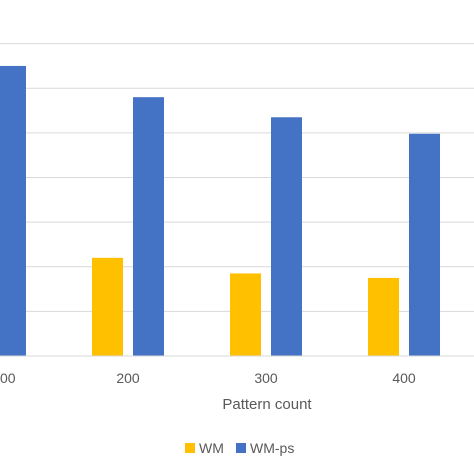 The image size is (474, 474). What do you see at coordinates (267, 404) in the screenshot?
I see `x-axis-title: Pattern count` at bounding box center [267, 404].